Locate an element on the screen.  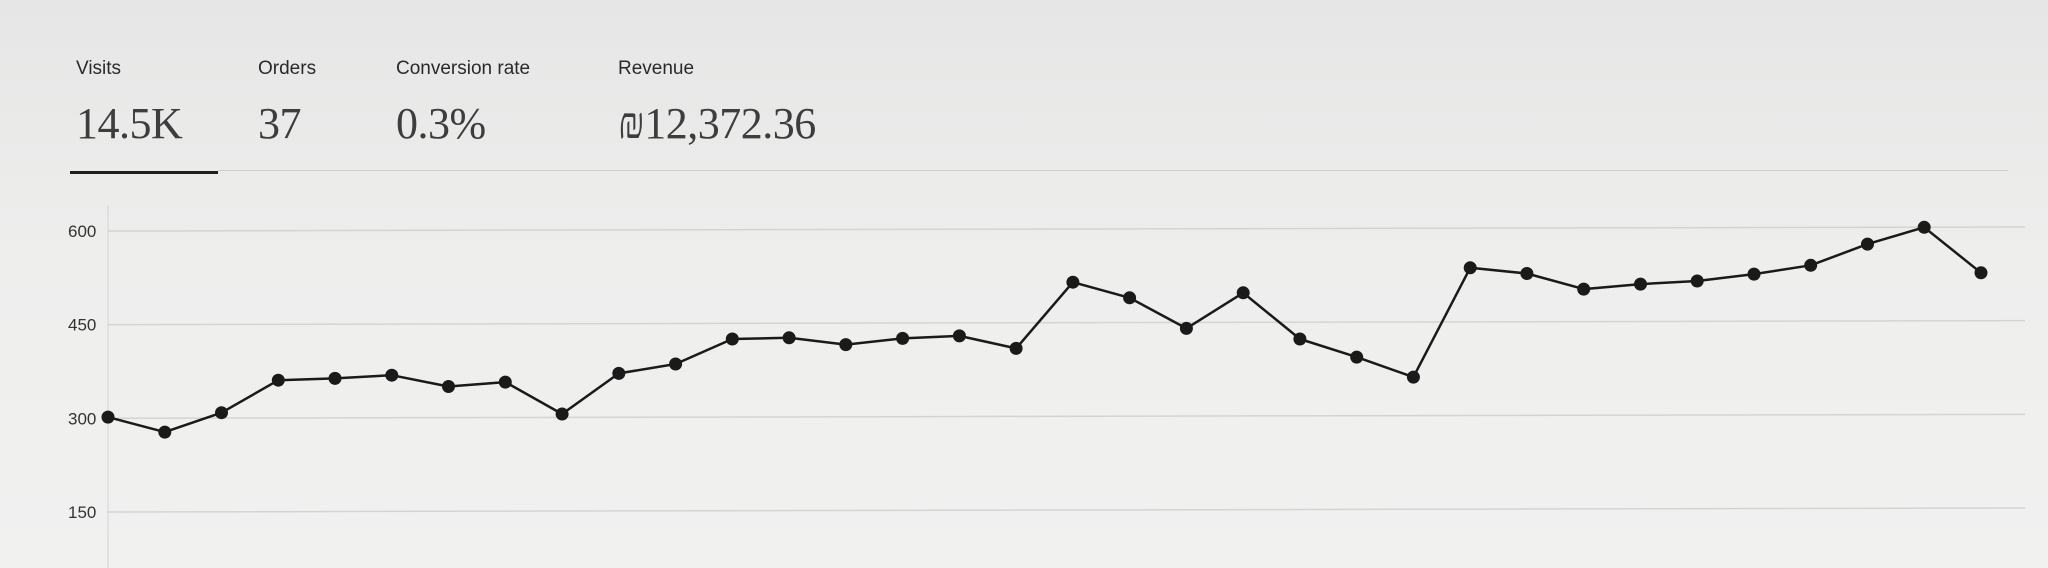
metric-value: ₪12,372.36 is located at coordinates (717, 123).